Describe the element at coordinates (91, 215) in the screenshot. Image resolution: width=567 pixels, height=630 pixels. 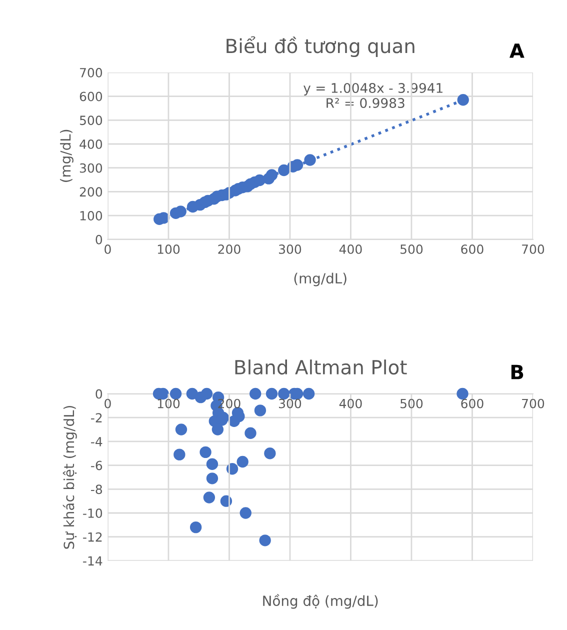
I see `y-tick-label: 100` at that location.